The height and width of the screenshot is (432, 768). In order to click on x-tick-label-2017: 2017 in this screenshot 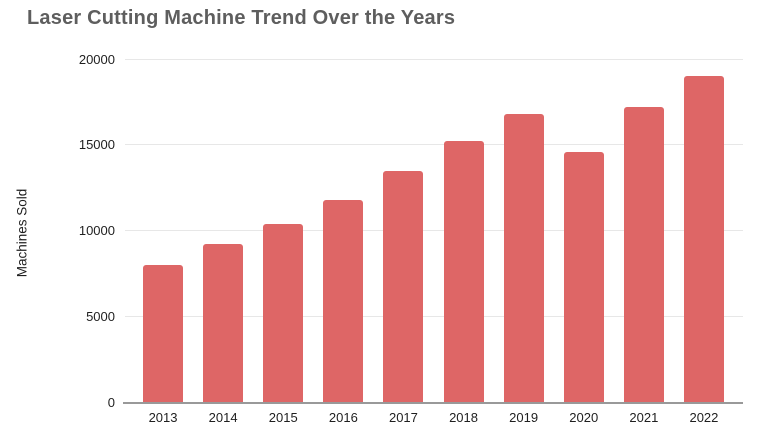, I will do `click(403, 417)`.